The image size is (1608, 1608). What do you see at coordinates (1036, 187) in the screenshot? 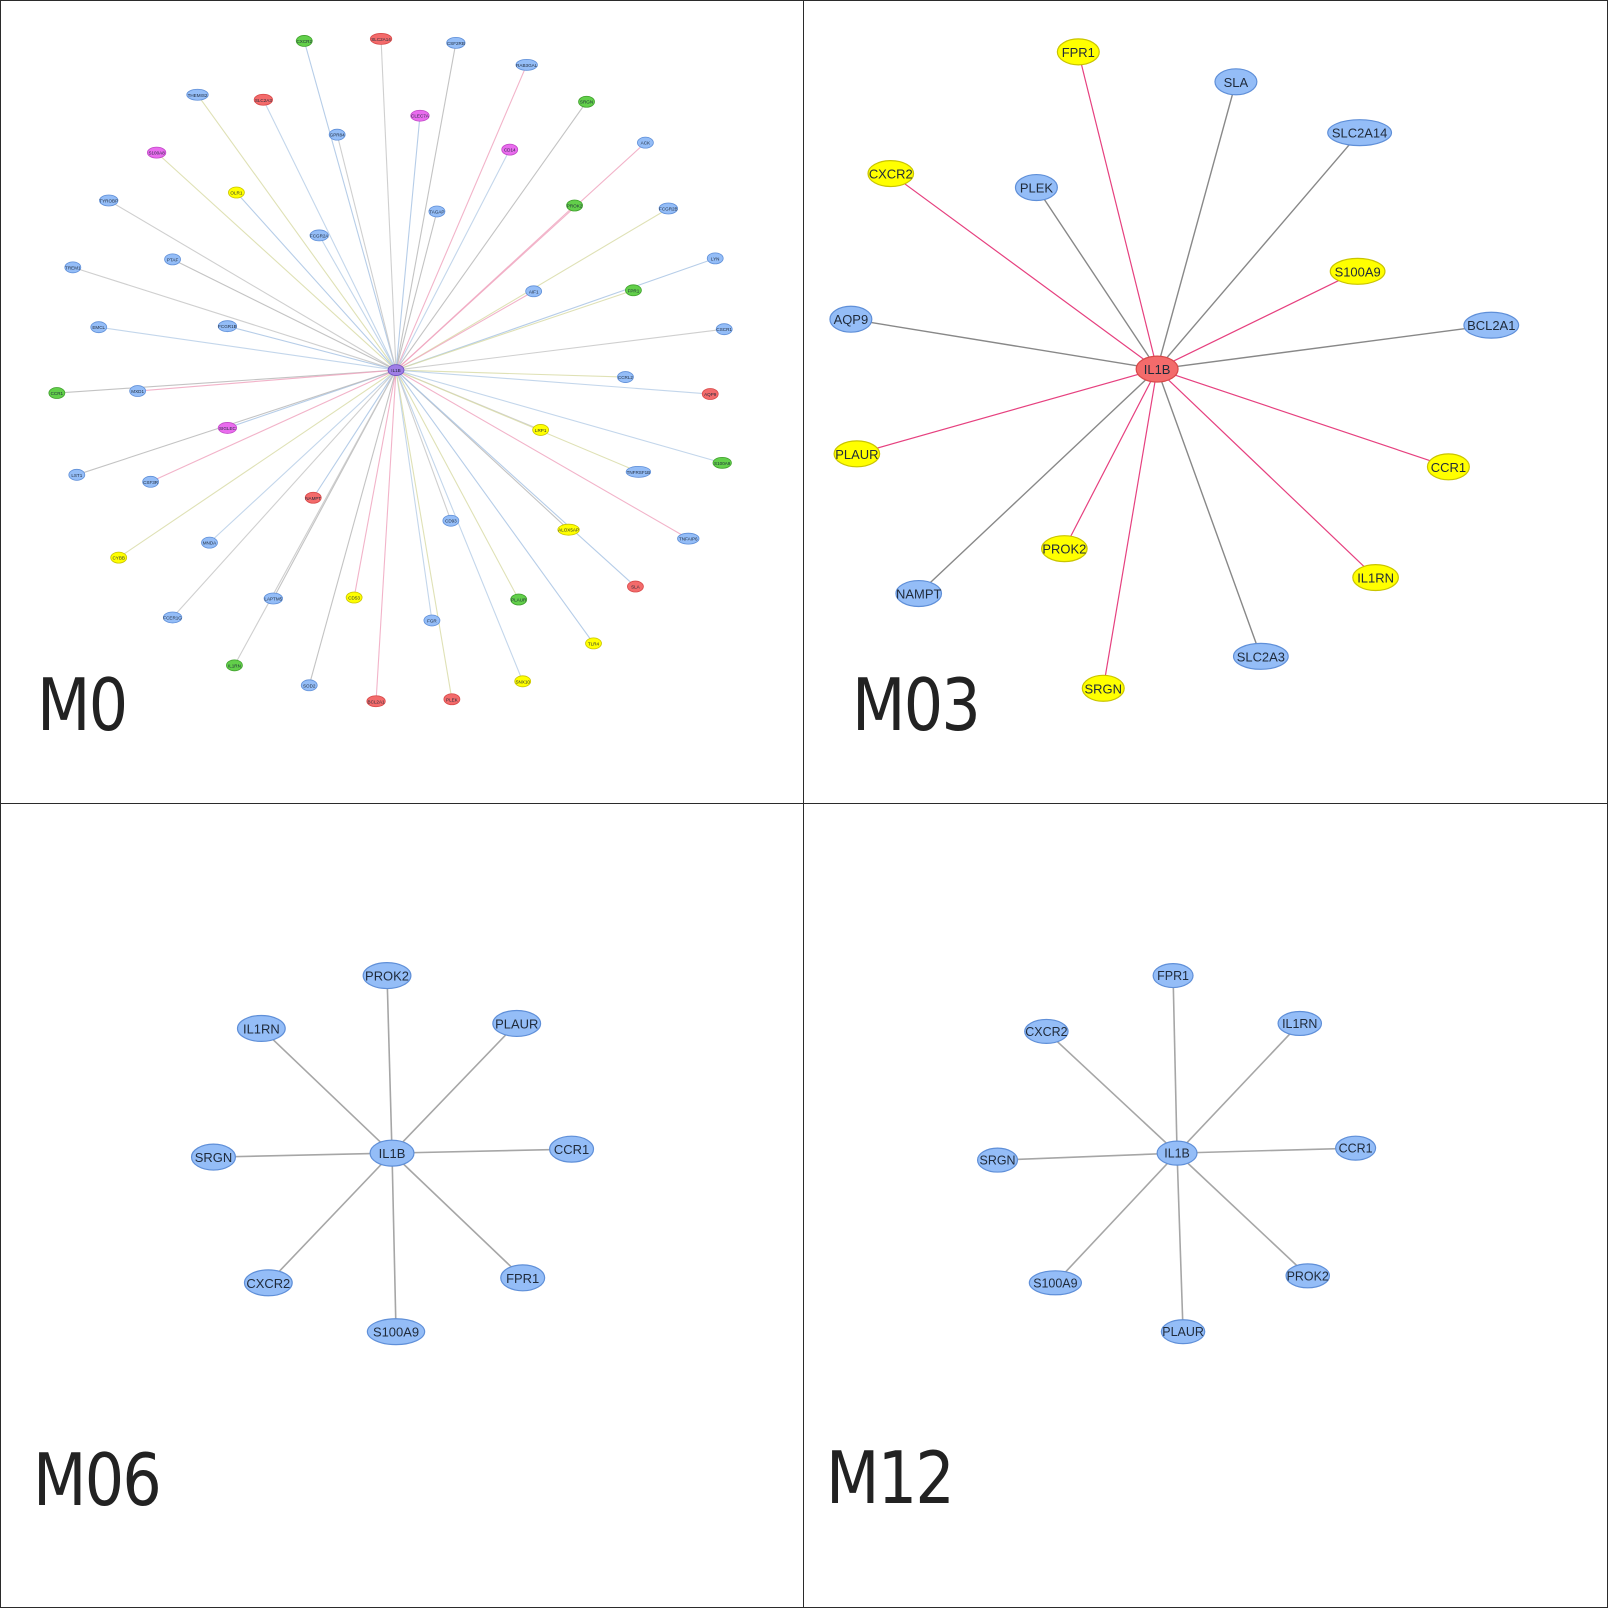
I see `gene-node-m03-plek: PLEK` at bounding box center [1036, 187].